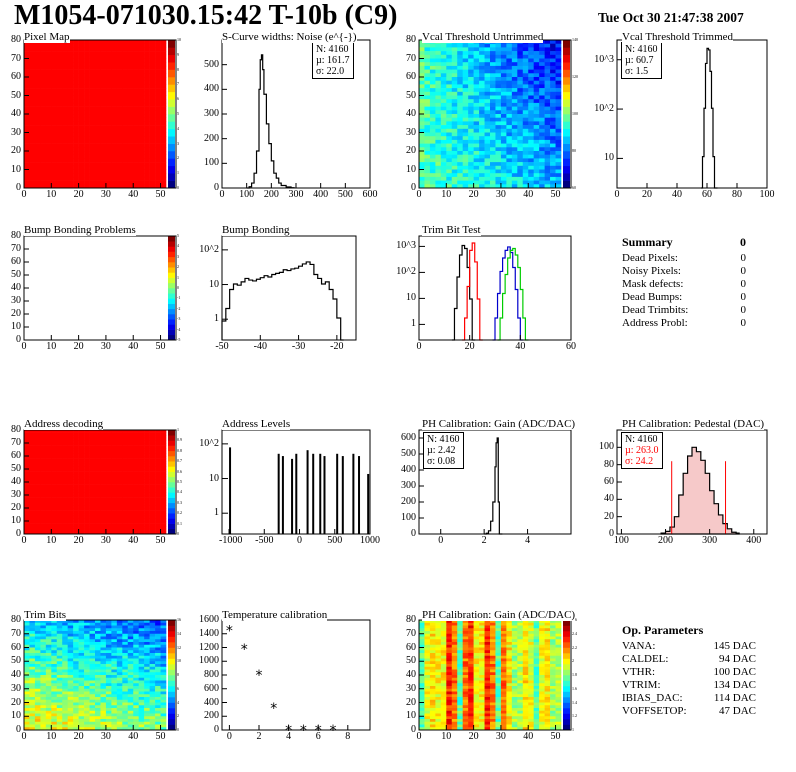 The height and width of the screenshot is (772, 796). What do you see at coordinates (278, 493) in the screenshot?
I see `bar` at bounding box center [278, 493].